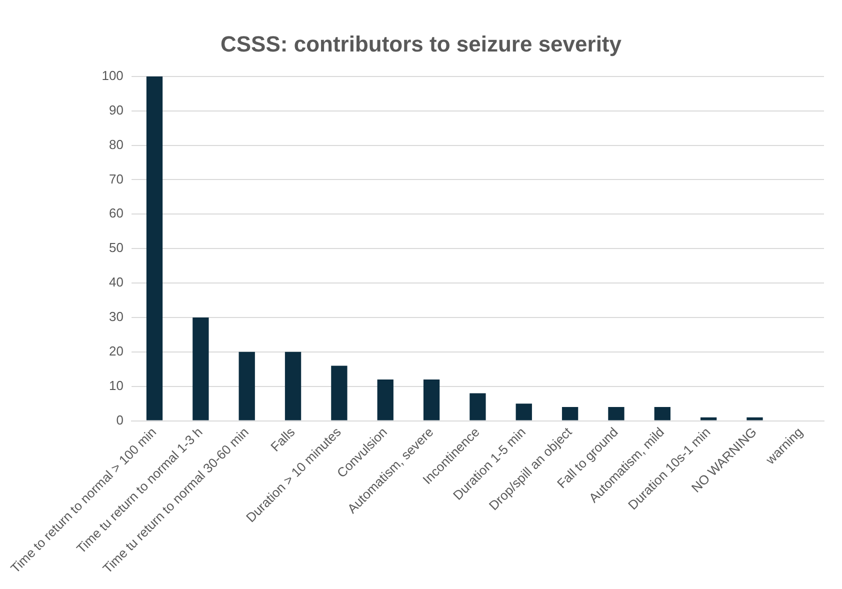 Image resolution: width=842 pixels, height=589 pixels. What do you see at coordinates (113, 75) in the screenshot?
I see `y-tick-label: 100` at bounding box center [113, 75].